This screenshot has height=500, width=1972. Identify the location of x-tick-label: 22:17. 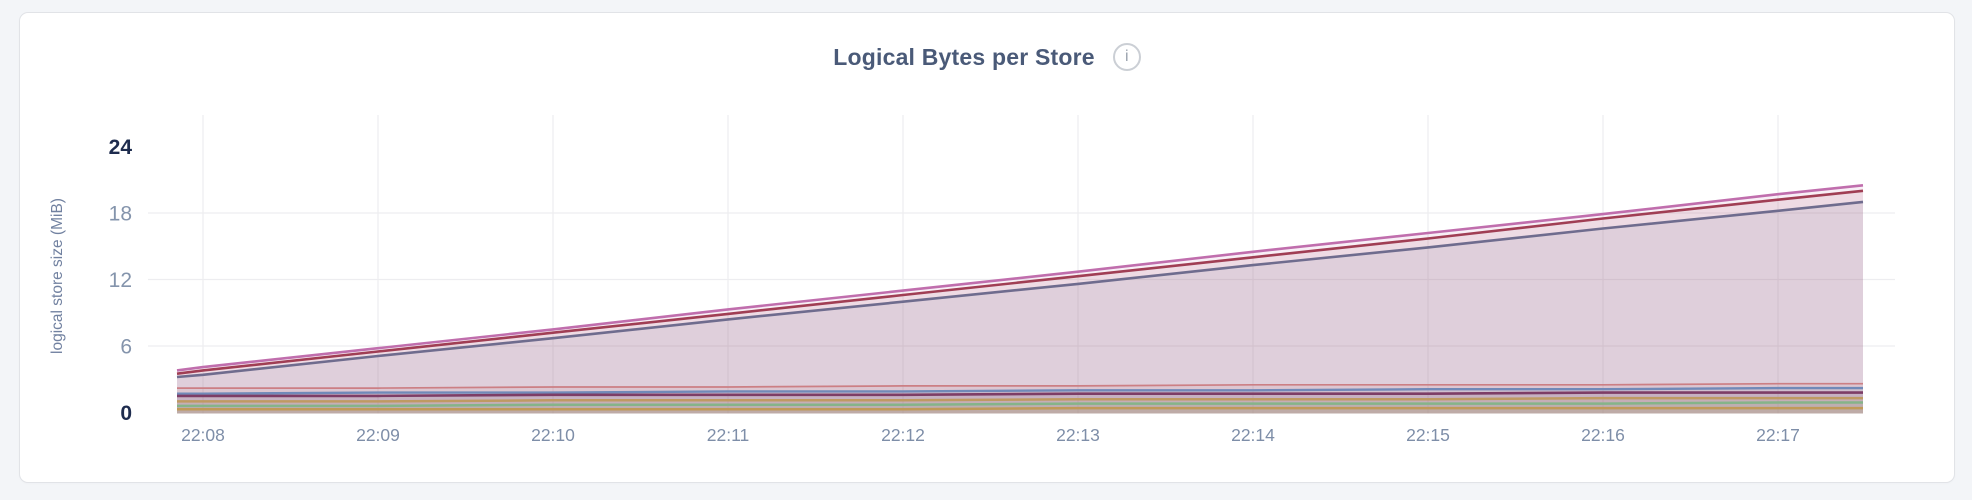
(1778, 435).